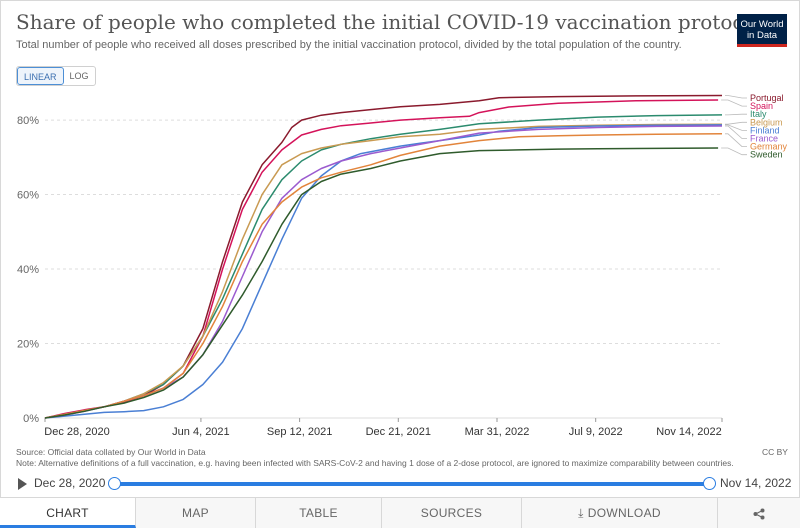 The height and width of the screenshot is (528, 800). What do you see at coordinates (398, 432) in the screenshot?
I see `x-tick-label: Dec 21, 2021` at bounding box center [398, 432].